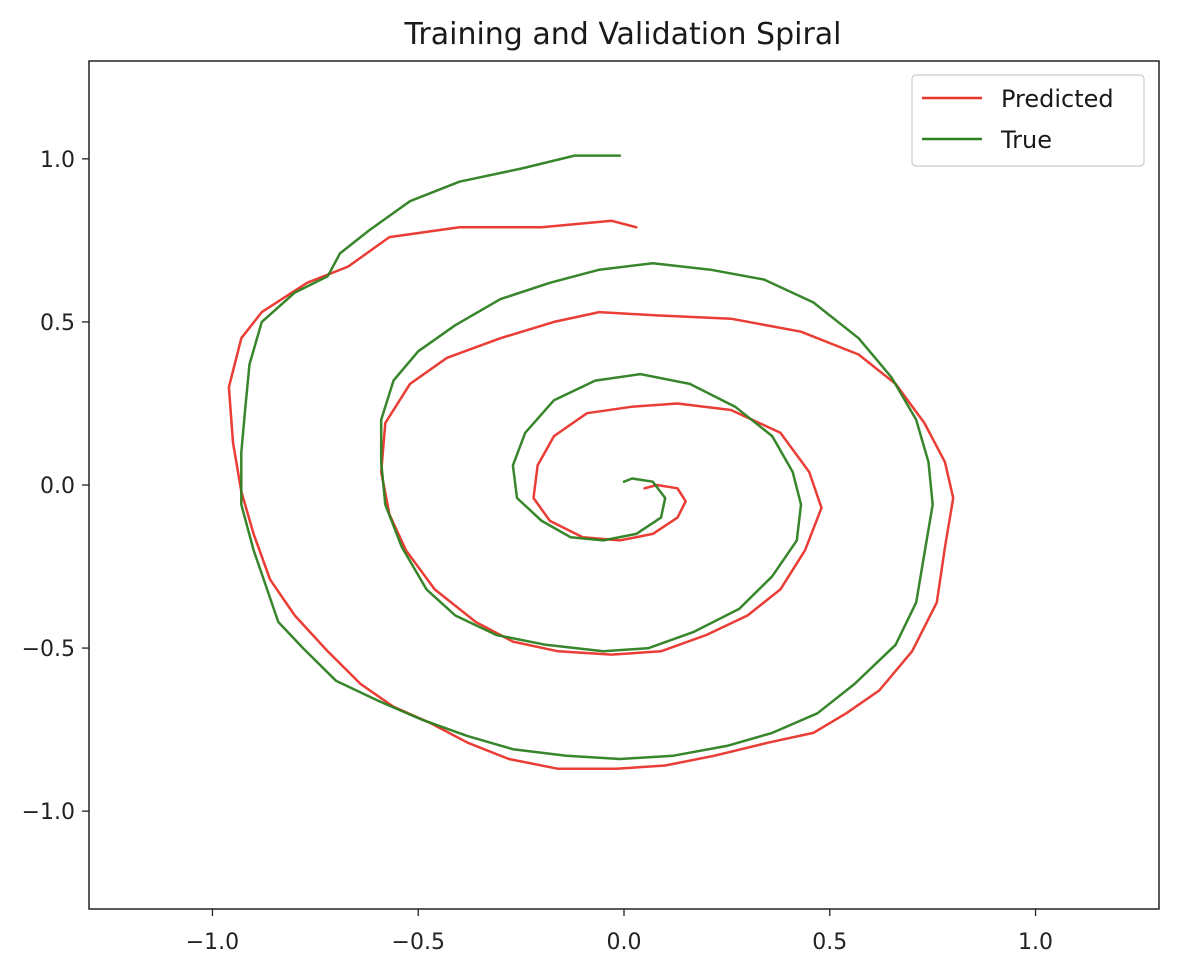 This screenshot has height=968, width=1180. What do you see at coordinates (624, 942) in the screenshot?
I see `x-tick-label: 0.0` at bounding box center [624, 942].